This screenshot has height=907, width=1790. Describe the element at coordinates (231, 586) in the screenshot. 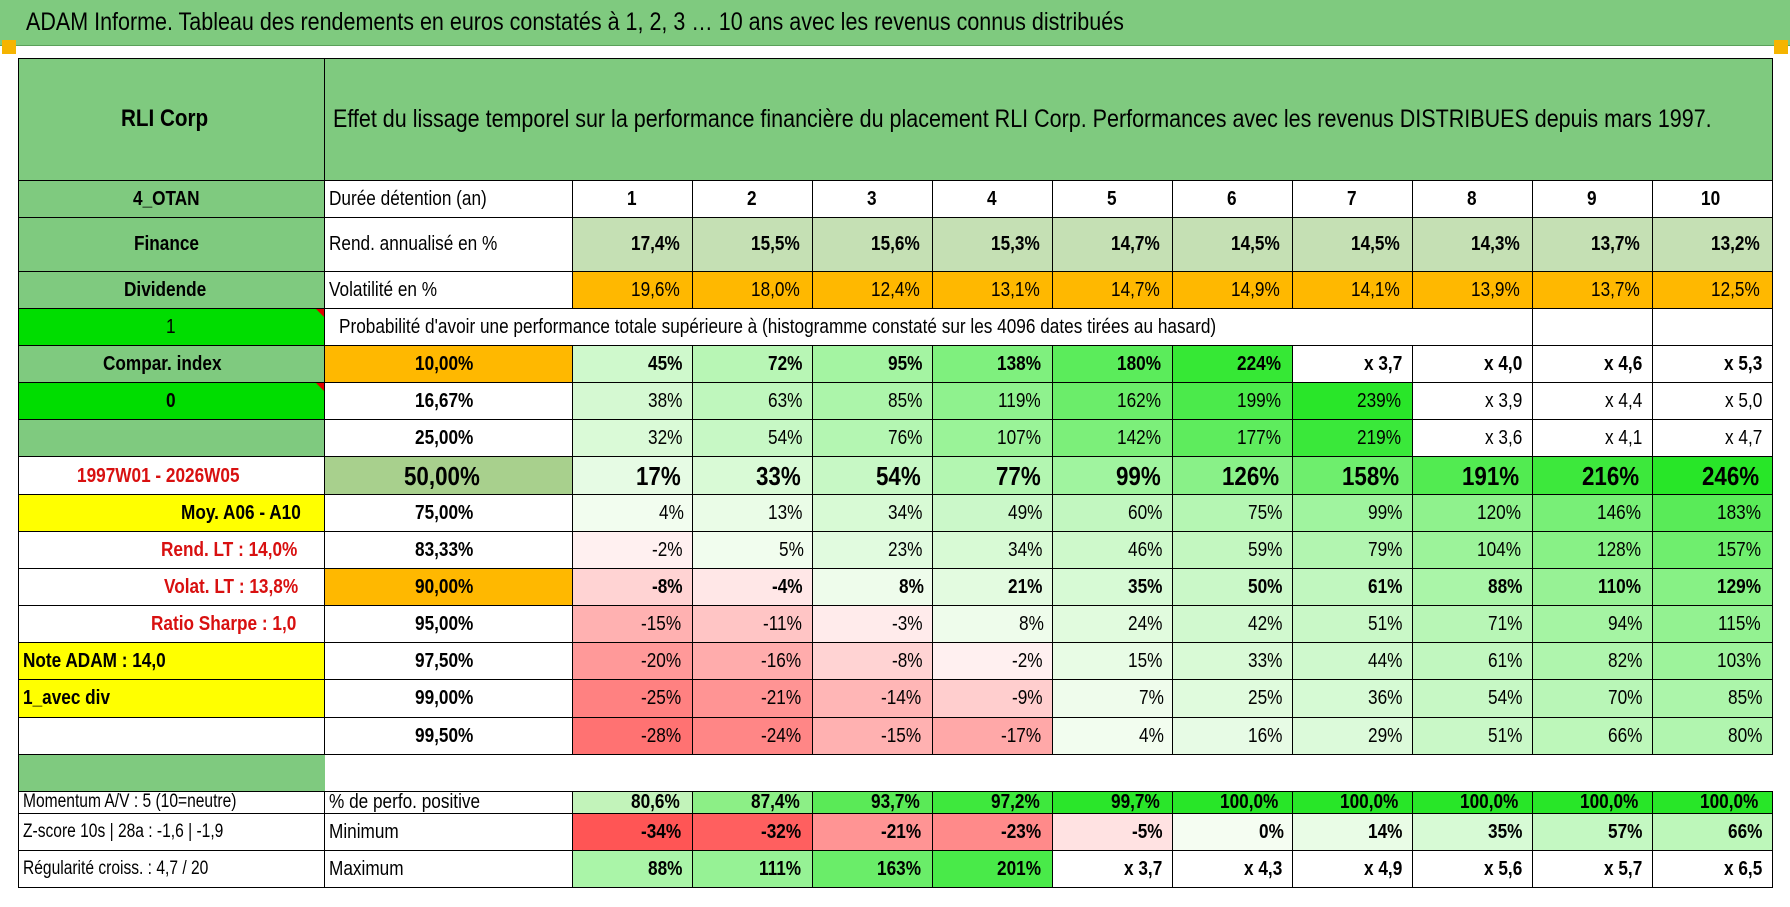

I see `left-label-volat_lt-text: Volat. LT : 13,8%` at that location.